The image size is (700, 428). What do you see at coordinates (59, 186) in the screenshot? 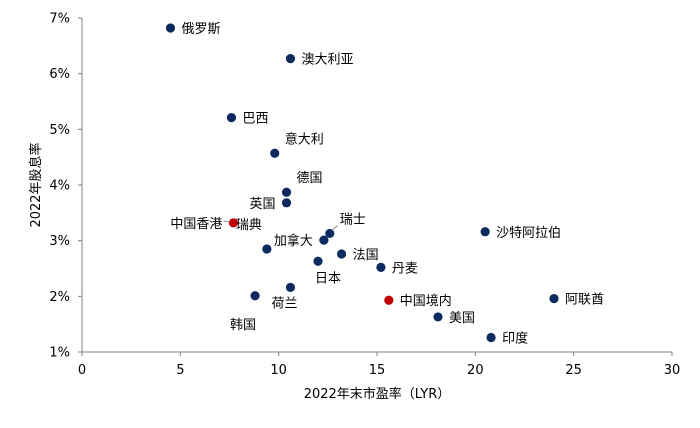
I see `y-tick-label: 4%` at bounding box center [59, 186].